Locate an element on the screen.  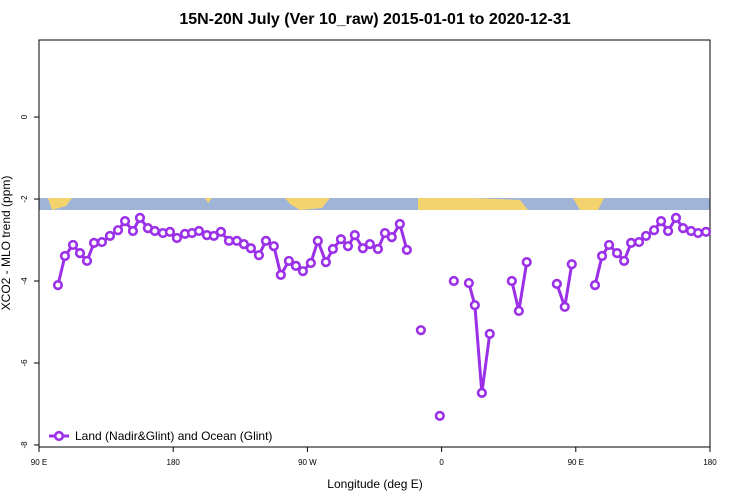
x-tick-label: 0 is located at coordinates (441, 462).